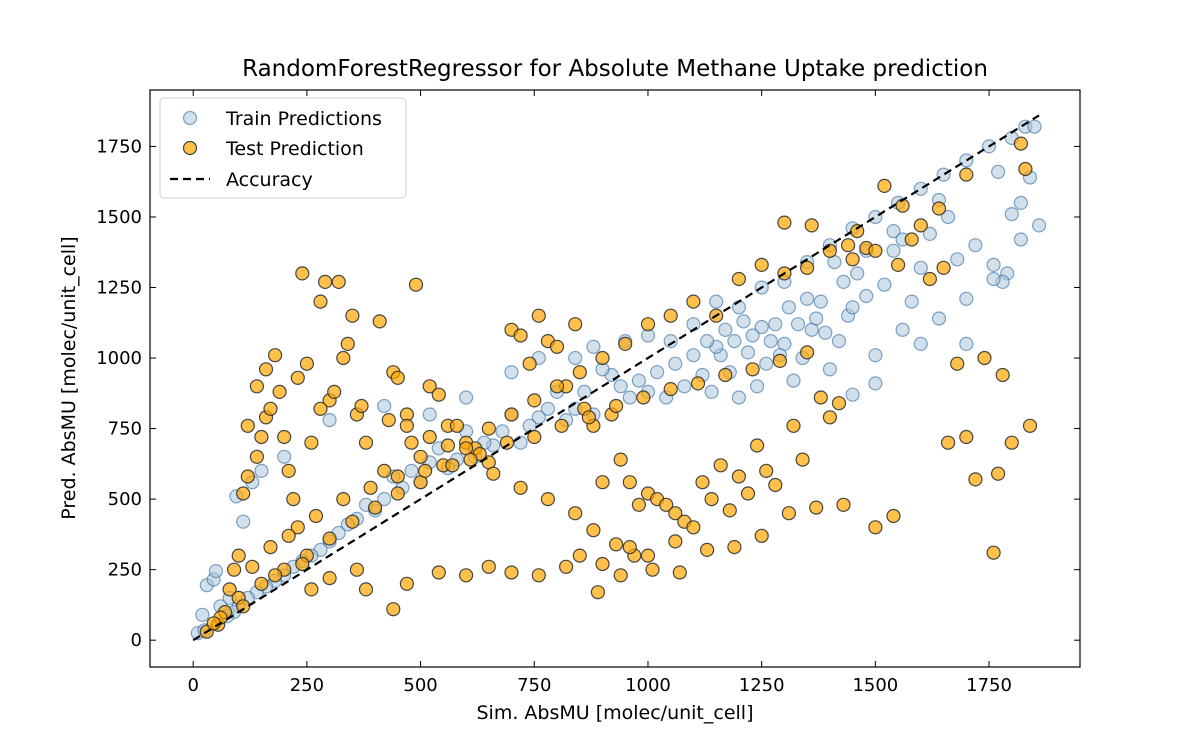 This screenshot has height=750, width=1200. Describe the element at coordinates (119, 288) in the screenshot. I see `y-tick-label: 1250` at that location.